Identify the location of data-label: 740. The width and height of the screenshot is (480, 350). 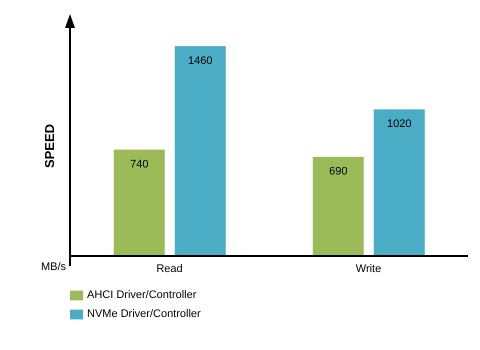
(139, 164).